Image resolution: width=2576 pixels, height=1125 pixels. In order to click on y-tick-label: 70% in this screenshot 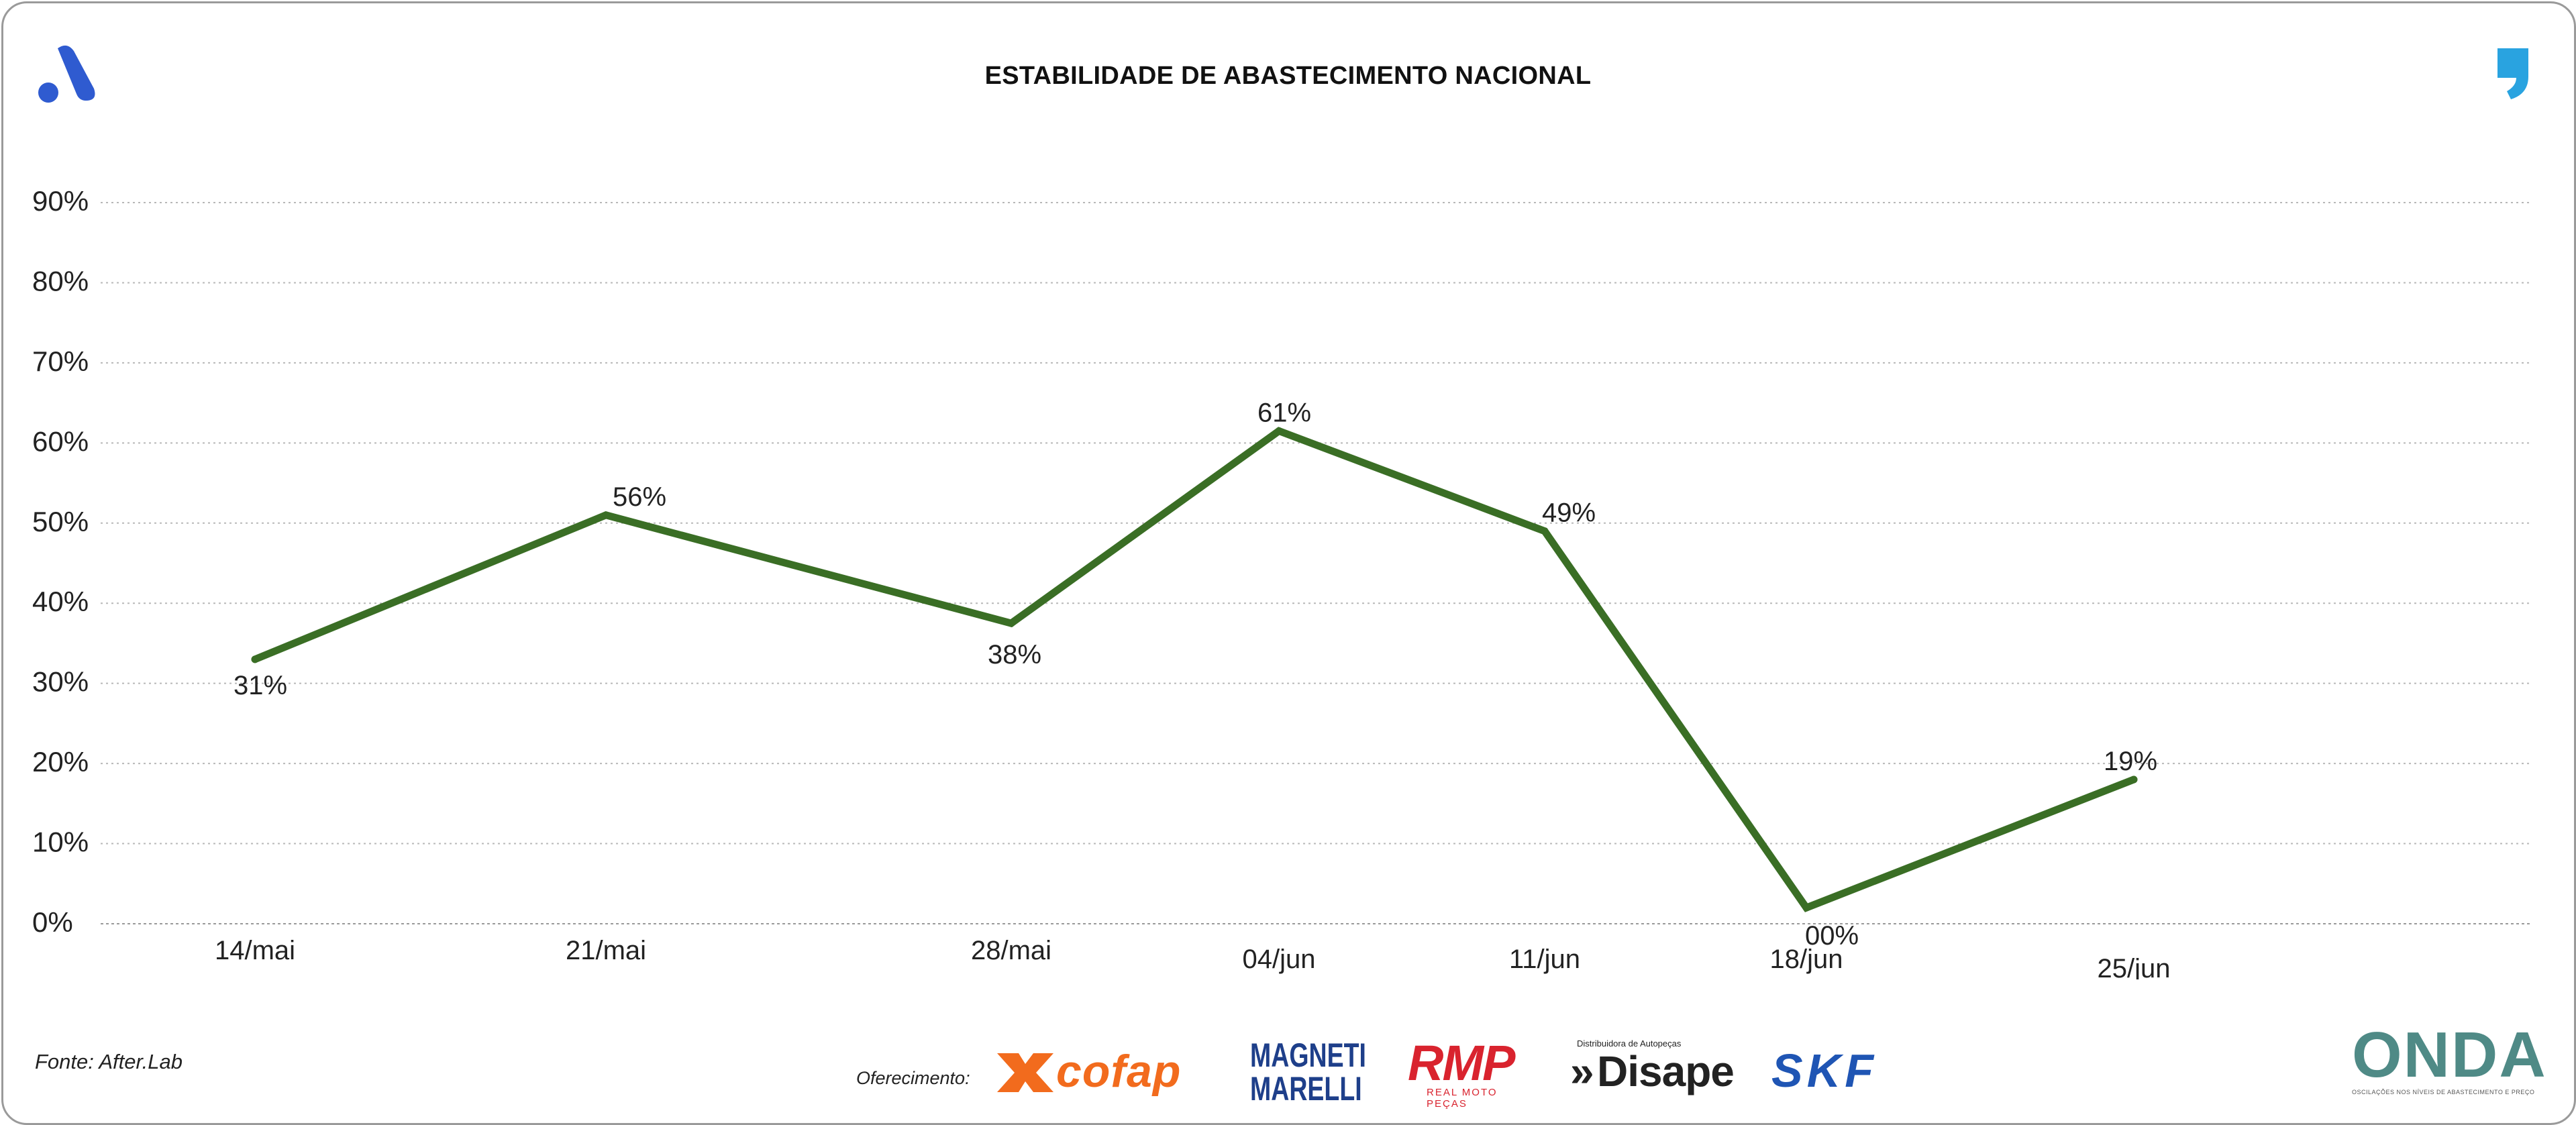, I will do `click(60, 361)`.